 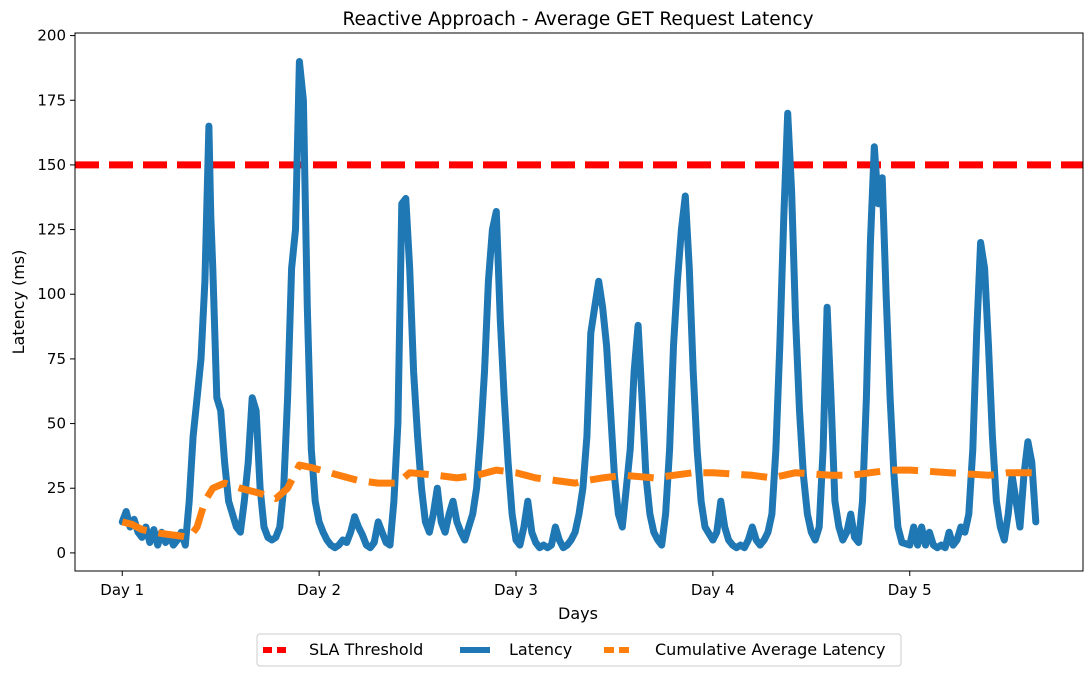 What do you see at coordinates (366, 649) in the screenshot?
I see `legend-label-sla-threshold: SLA Threshold` at bounding box center [366, 649].